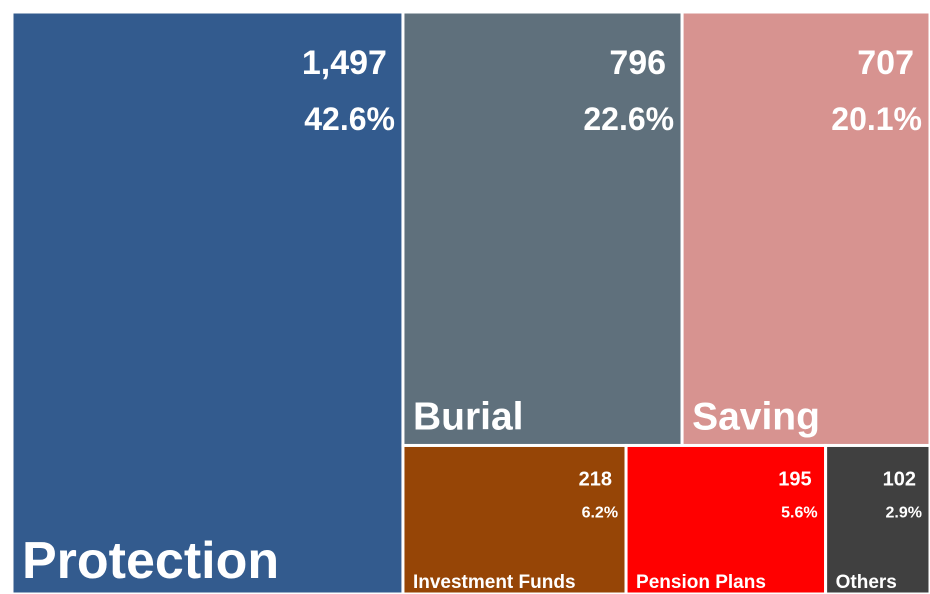 The width and height of the screenshot is (930, 594). I want to click on category-label: Protection, so click(150, 561).